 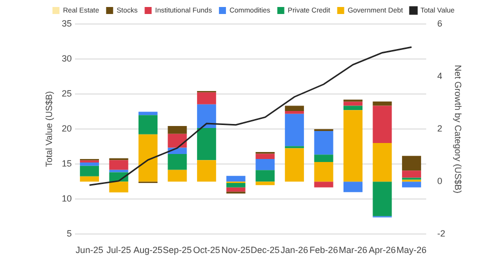 What do you see at coordinates (67, 129) in the screenshot?
I see `y-tick-label: 20` at bounding box center [67, 129].